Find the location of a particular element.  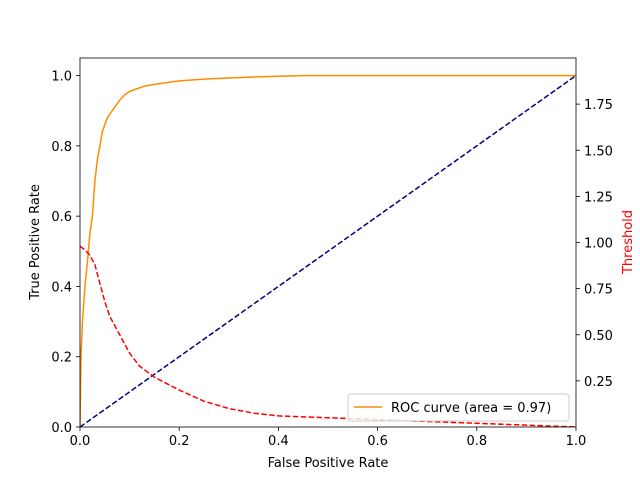

y2-tick-label: 1.75 is located at coordinates (598, 105).